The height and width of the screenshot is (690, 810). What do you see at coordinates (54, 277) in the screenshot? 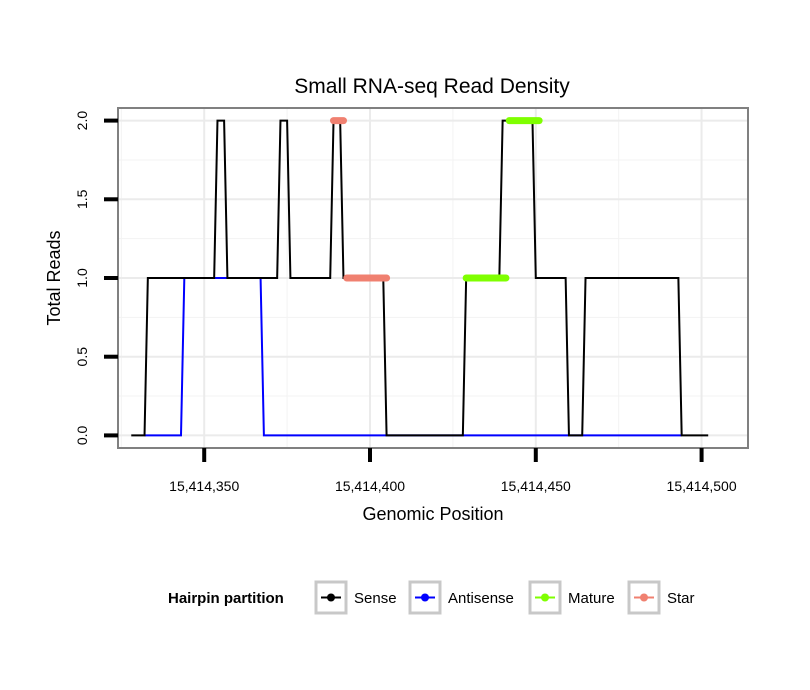
I see `y-axis-label: Total Reads` at bounding box center [54, 277].